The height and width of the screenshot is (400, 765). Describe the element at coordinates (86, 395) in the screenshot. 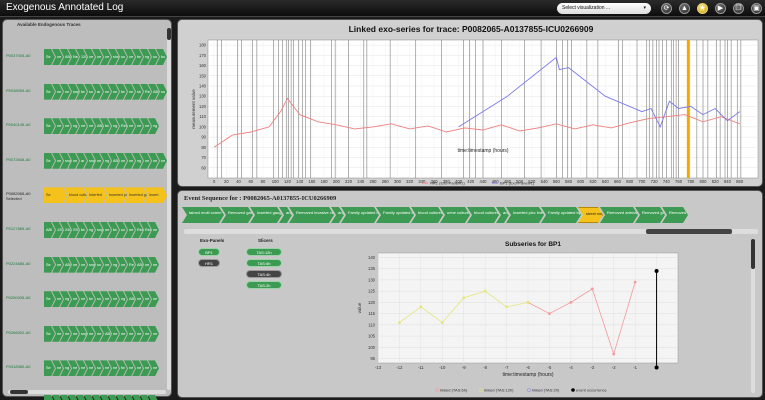

I see `trace-row: P0330481-A0SenenengneneneneABInenenenene` at that location.